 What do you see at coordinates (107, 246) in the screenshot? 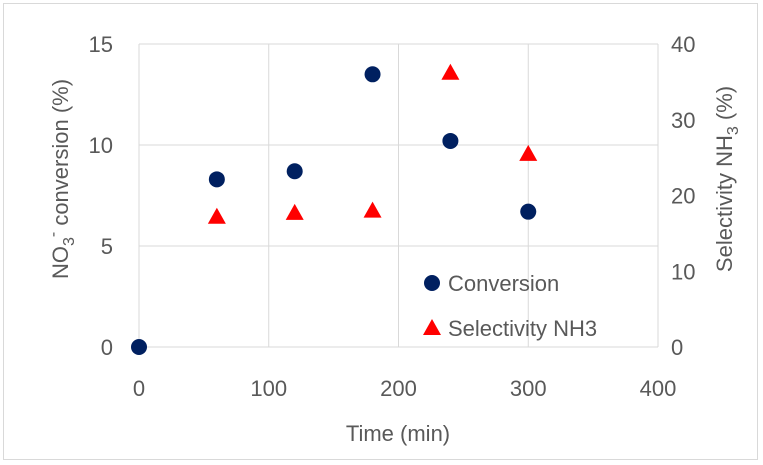
I see `left-y-tick-label: 5` at bounding box center [107, 246].